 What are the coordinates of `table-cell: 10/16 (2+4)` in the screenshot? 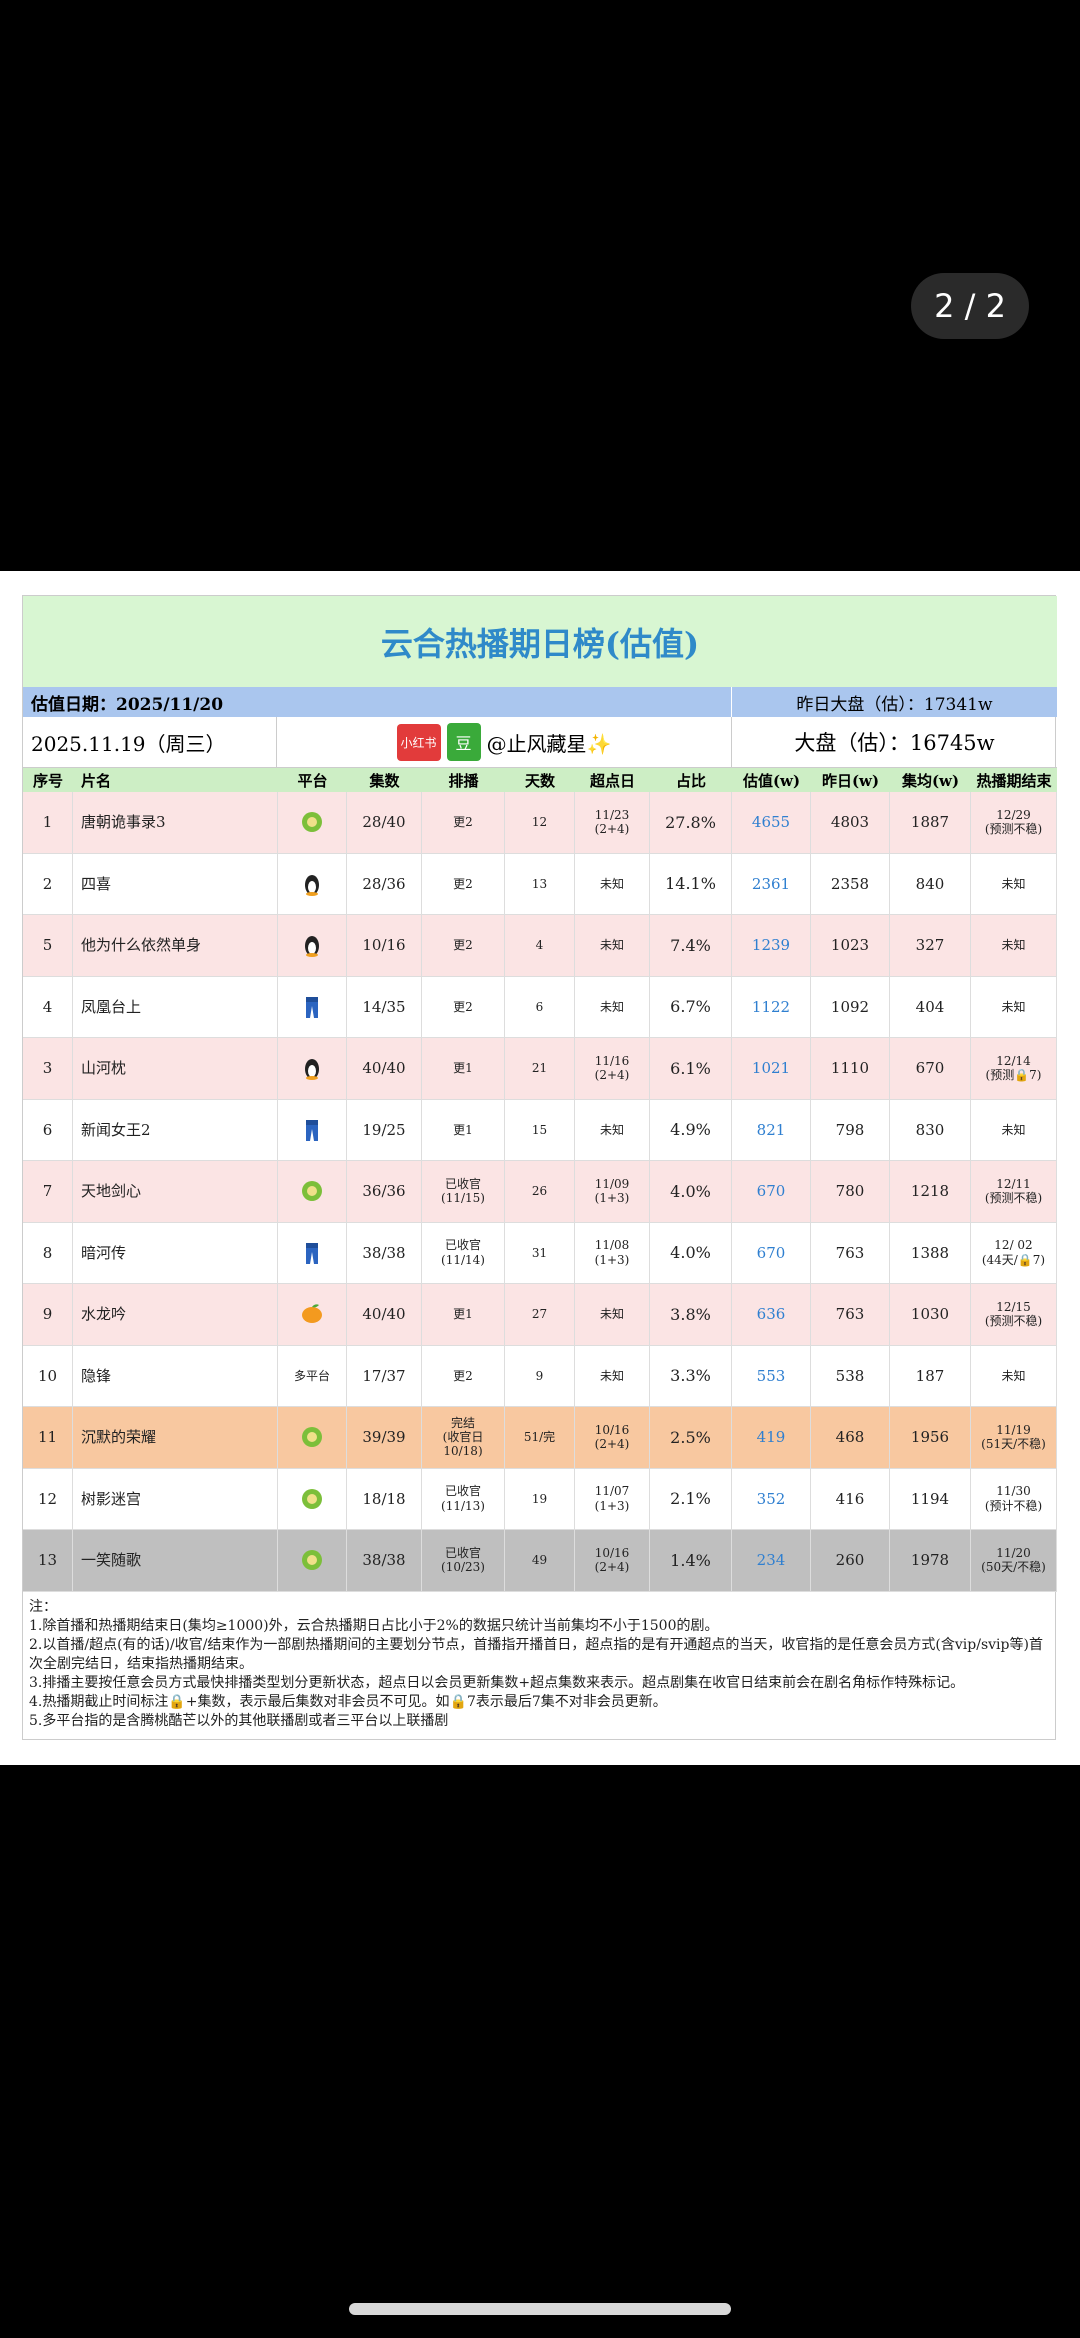 It's located at (612, 1438).